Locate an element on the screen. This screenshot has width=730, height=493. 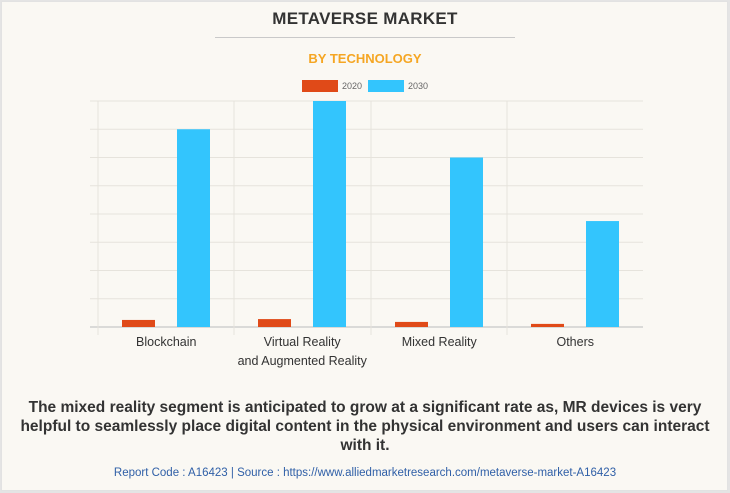
x-tick-label: Mixed Reality is located at coordinates (440, 342).